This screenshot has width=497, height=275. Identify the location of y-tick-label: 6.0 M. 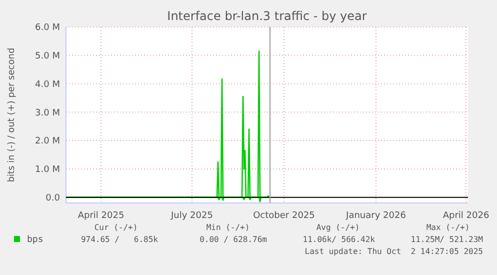
(47, 28).